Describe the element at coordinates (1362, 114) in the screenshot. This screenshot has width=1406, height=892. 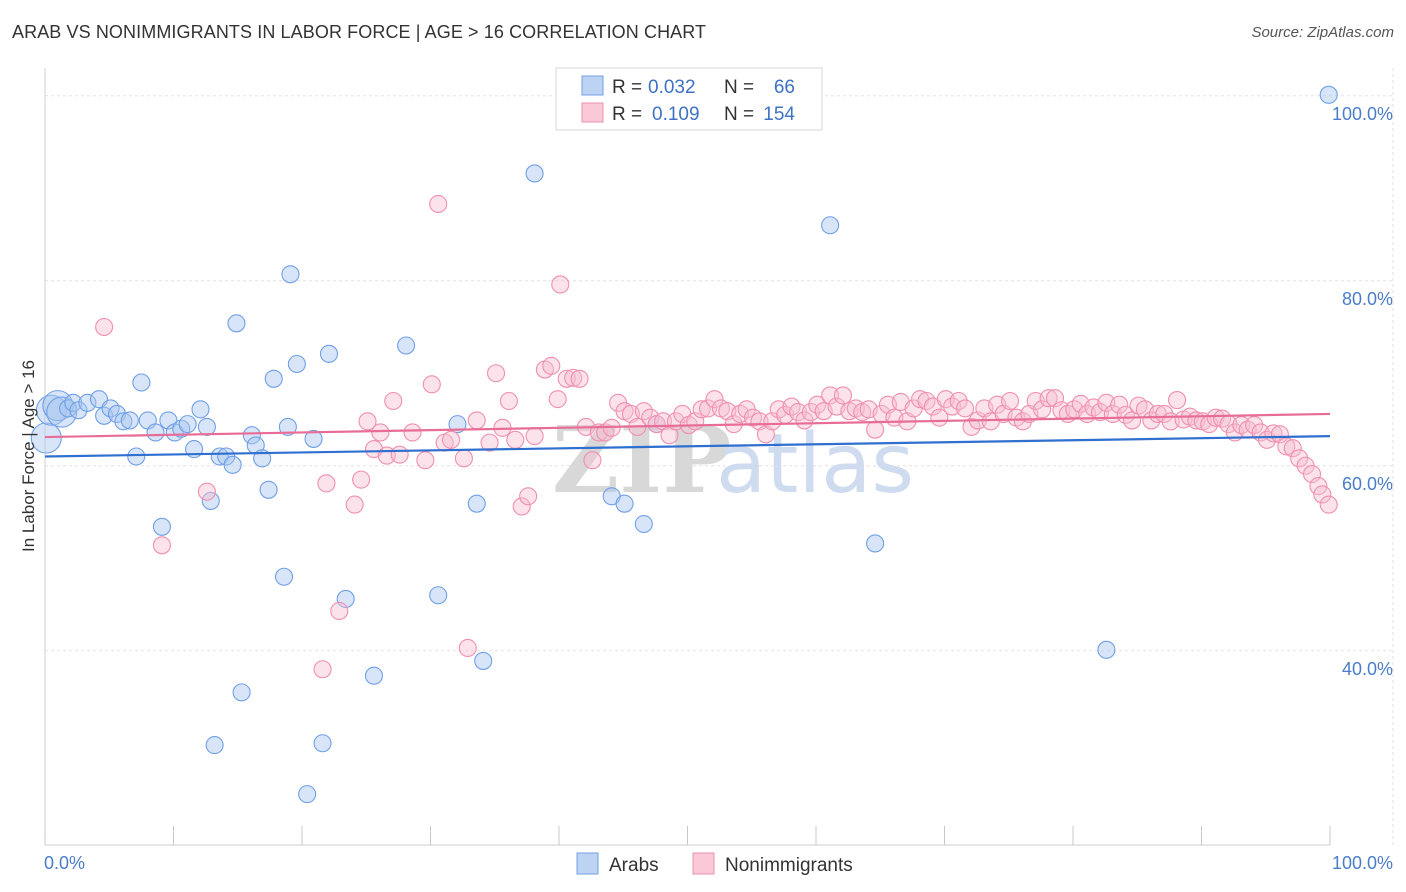
I see `y-tick-label-3: 100.0%` at that location.